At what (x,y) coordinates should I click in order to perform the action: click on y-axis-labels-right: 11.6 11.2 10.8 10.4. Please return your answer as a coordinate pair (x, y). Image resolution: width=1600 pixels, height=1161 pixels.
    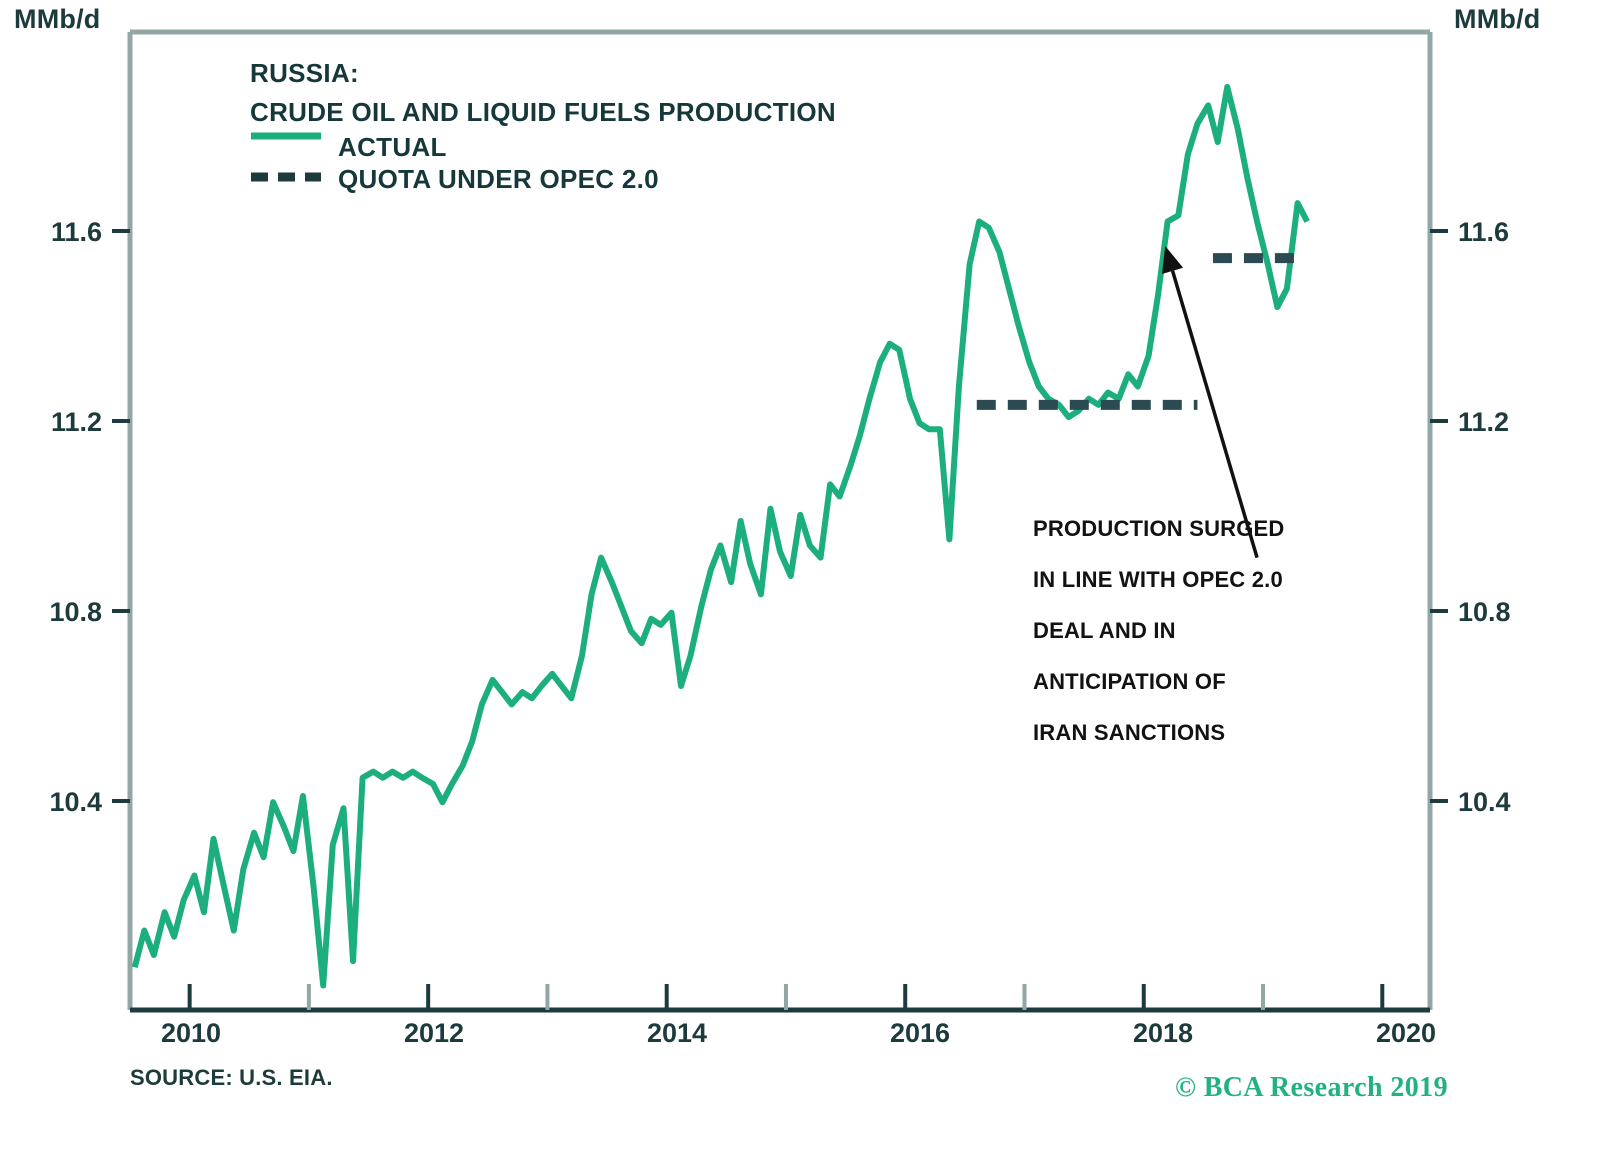
    Looking at the image, I should click on (1484, 517).